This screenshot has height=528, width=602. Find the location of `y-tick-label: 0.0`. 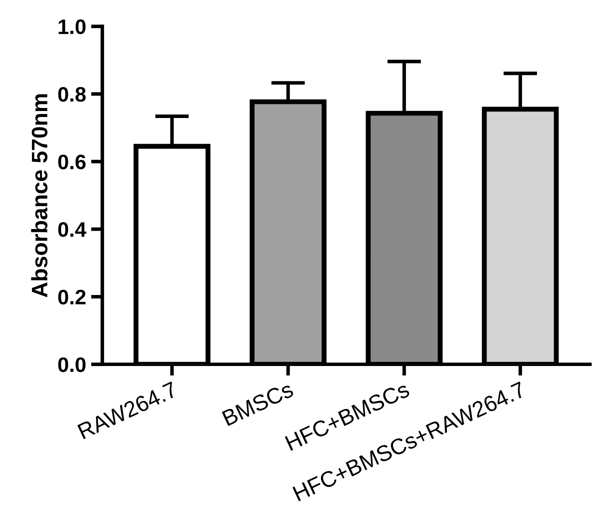

y-tick-label: 0.0 is located at coordinates (72, 364).